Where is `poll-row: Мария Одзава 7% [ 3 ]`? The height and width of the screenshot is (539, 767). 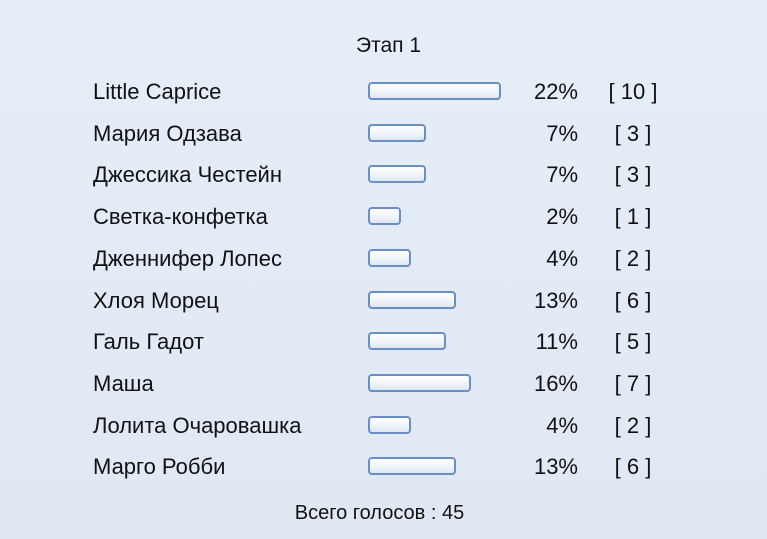
poll-row: Мария Одзава 7% [ 3 ] is located at coordinates (383, 134).